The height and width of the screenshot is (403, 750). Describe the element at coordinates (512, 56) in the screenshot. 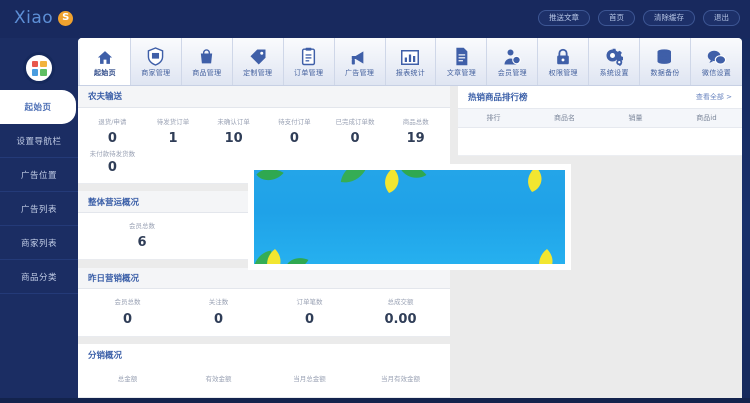

I see `user-check-icon` at that location.